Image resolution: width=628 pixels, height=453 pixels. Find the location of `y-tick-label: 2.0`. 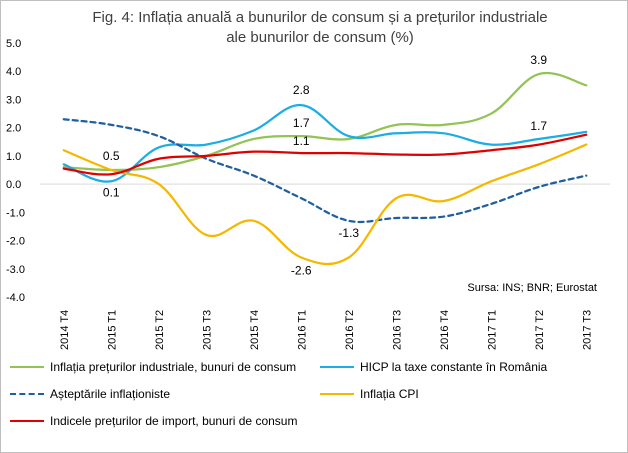

y-tick-label: 2.0 is located at coordinates (13, 129).